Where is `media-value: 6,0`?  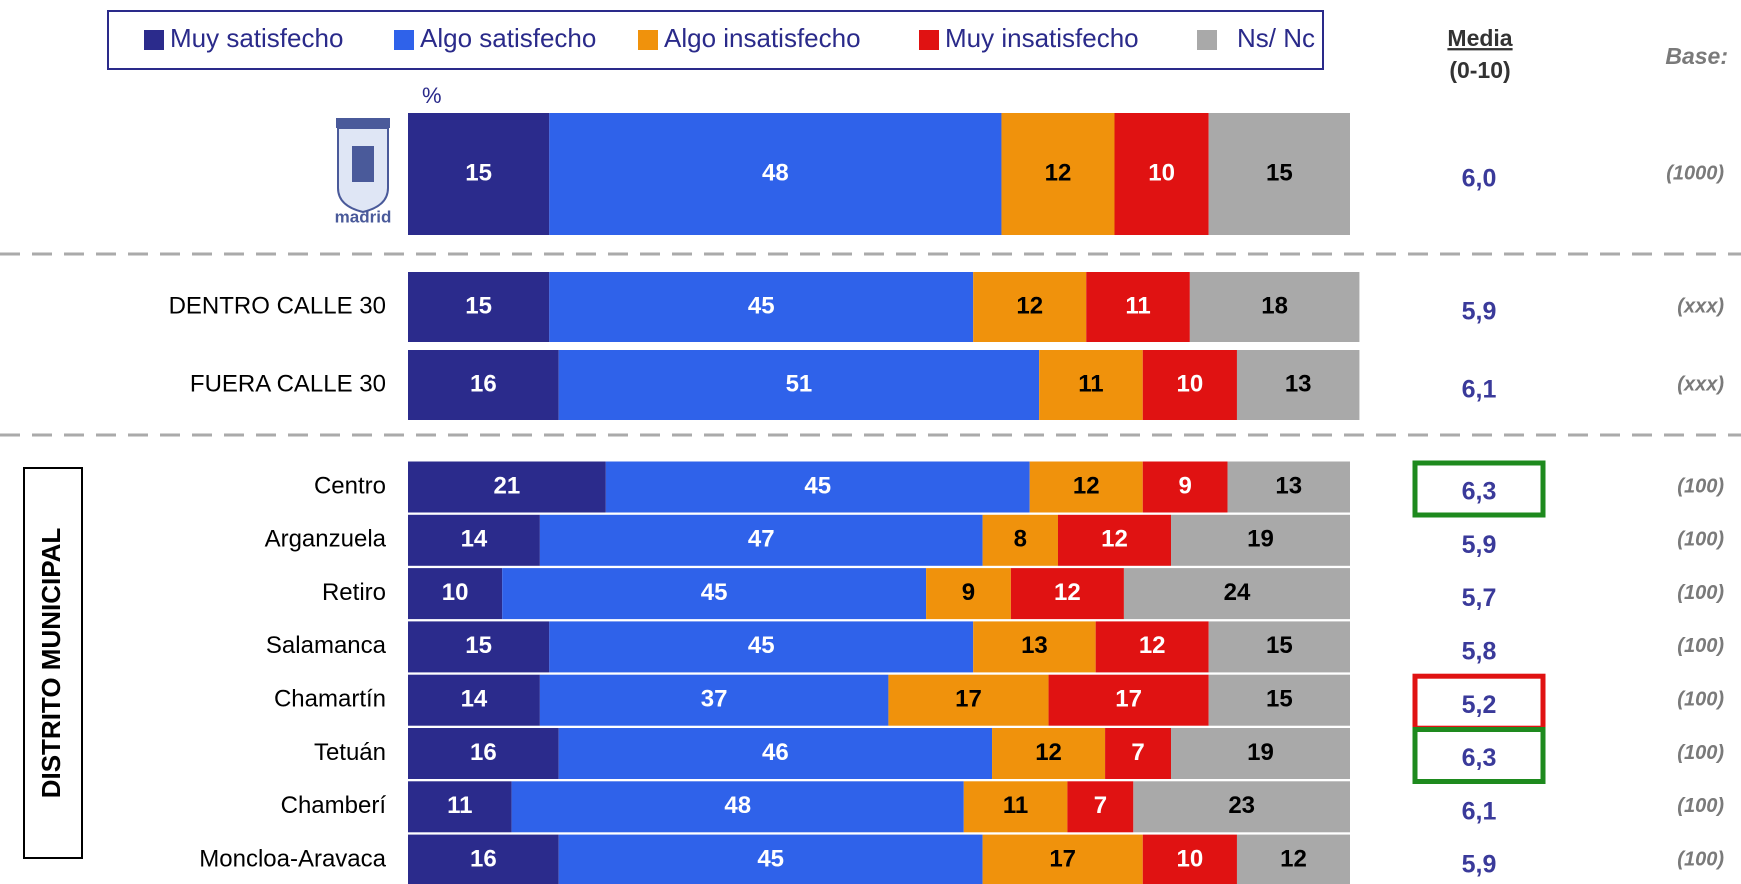
media-value: 6,0 is located at coordinates (1479, 179).